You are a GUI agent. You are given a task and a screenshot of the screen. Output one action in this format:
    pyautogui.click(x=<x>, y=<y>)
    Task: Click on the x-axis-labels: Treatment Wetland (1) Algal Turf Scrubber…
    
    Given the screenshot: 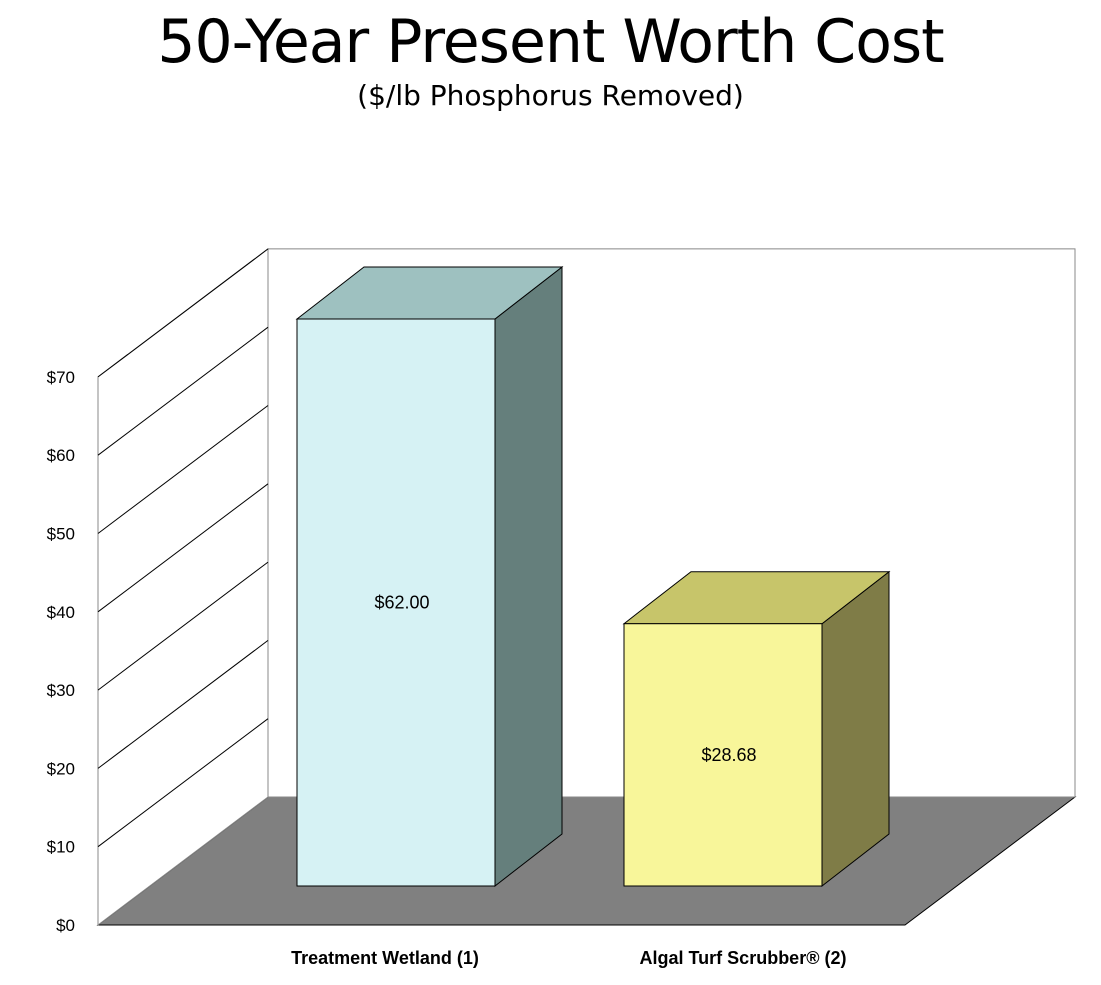 What is the action you would take?
    pyautogui.click(x=568, y=958)
    